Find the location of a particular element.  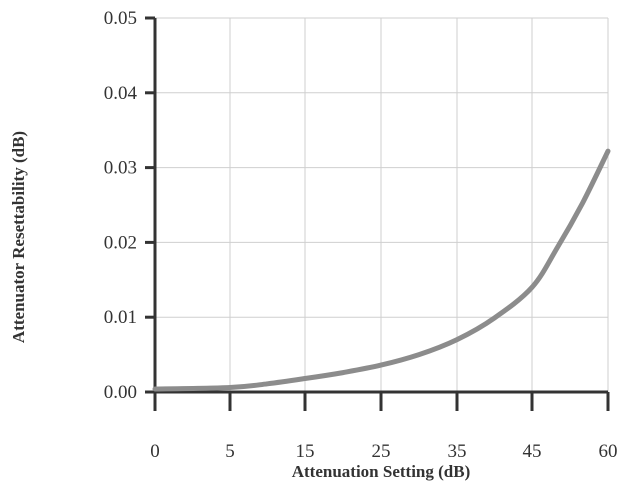

y-tick-label: 0.01 is located at coordinates (120, 317).